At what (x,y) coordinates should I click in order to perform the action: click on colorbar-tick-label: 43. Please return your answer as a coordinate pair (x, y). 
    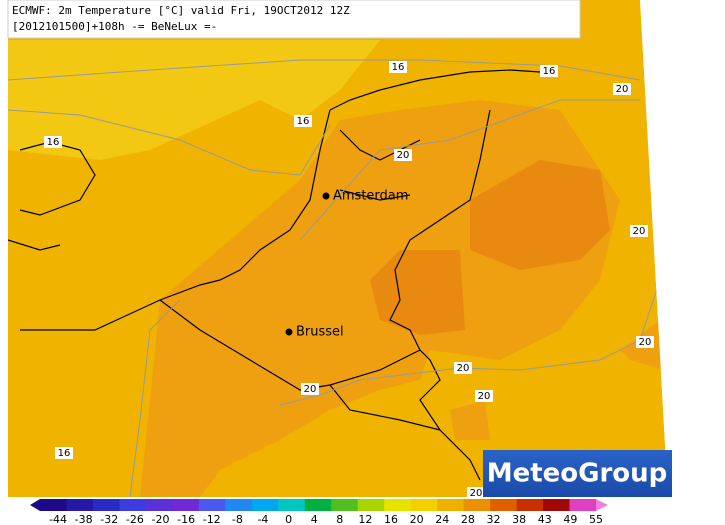
    Looking at the image, I should click on (545, 519).